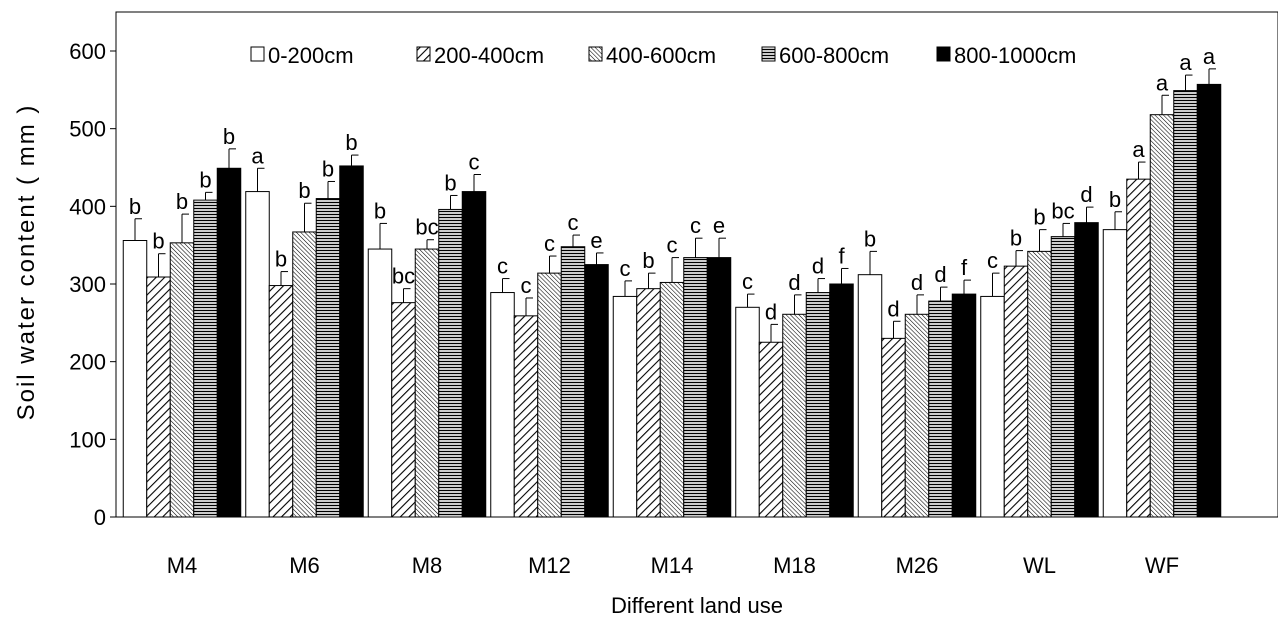 The height and width of the screenshot is (626, 1278). I want to click on x-category-label: M6, so click(304, 565).